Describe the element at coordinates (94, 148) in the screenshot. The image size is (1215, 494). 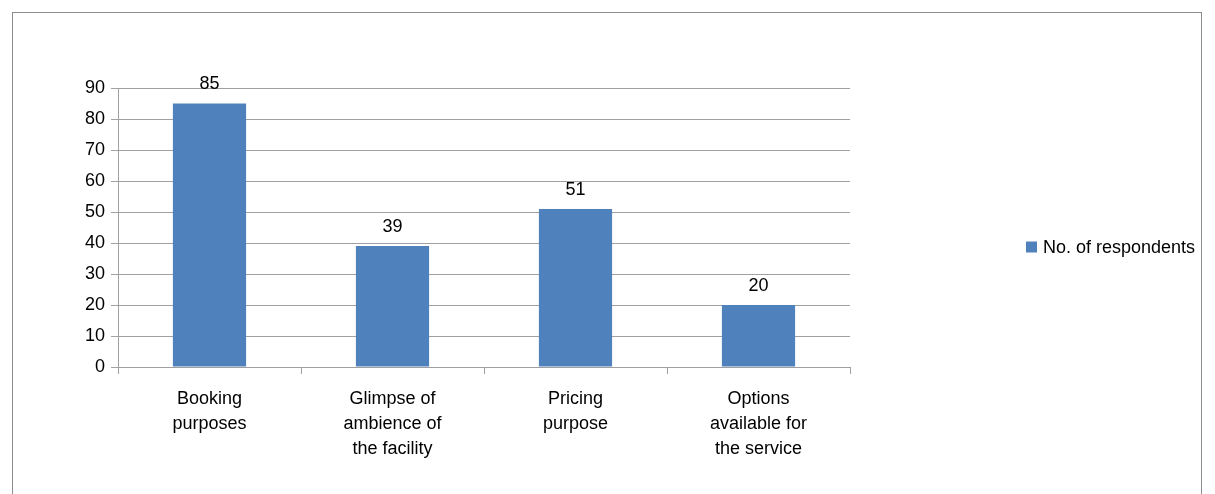
I see `y-tick-label: 70` at that location.